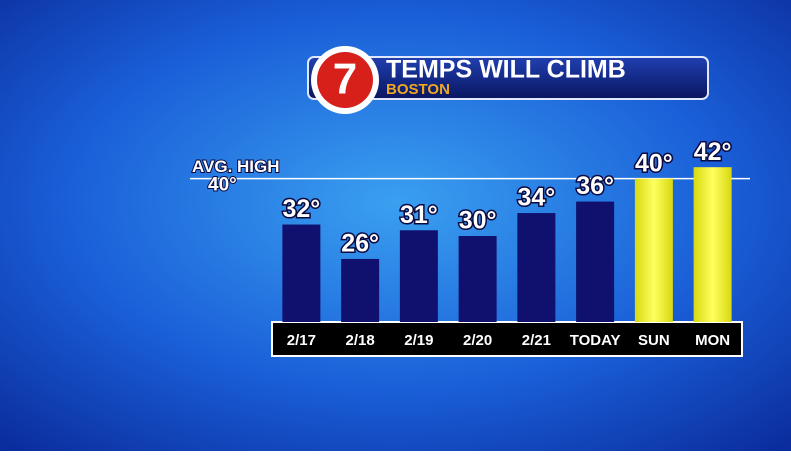 This screenshot has width=791, height=456. I want to click on reference-label: AVG. HIGH, so click(236, 166).